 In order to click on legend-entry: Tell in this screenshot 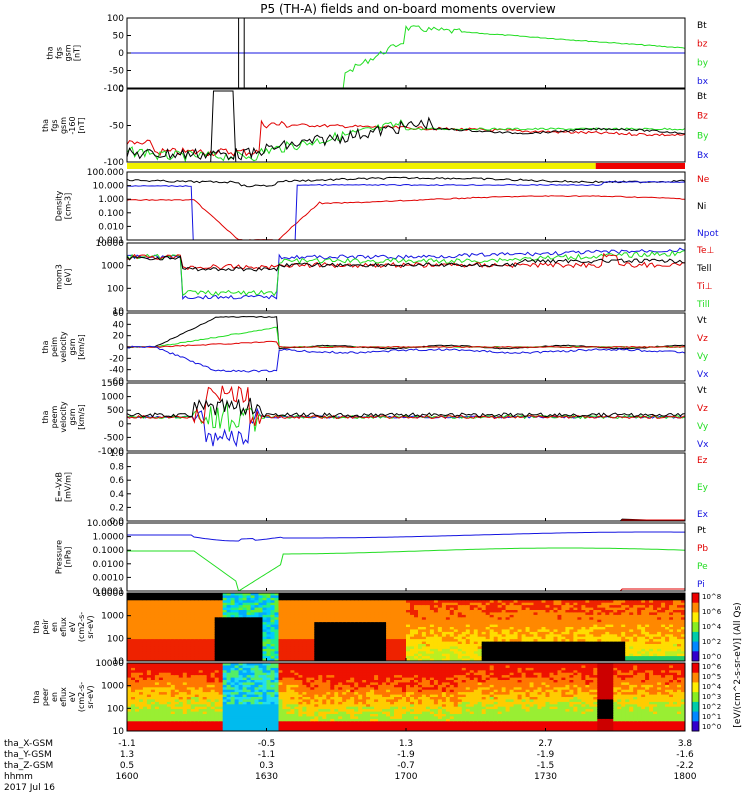, I will do `click(704, 269)`.